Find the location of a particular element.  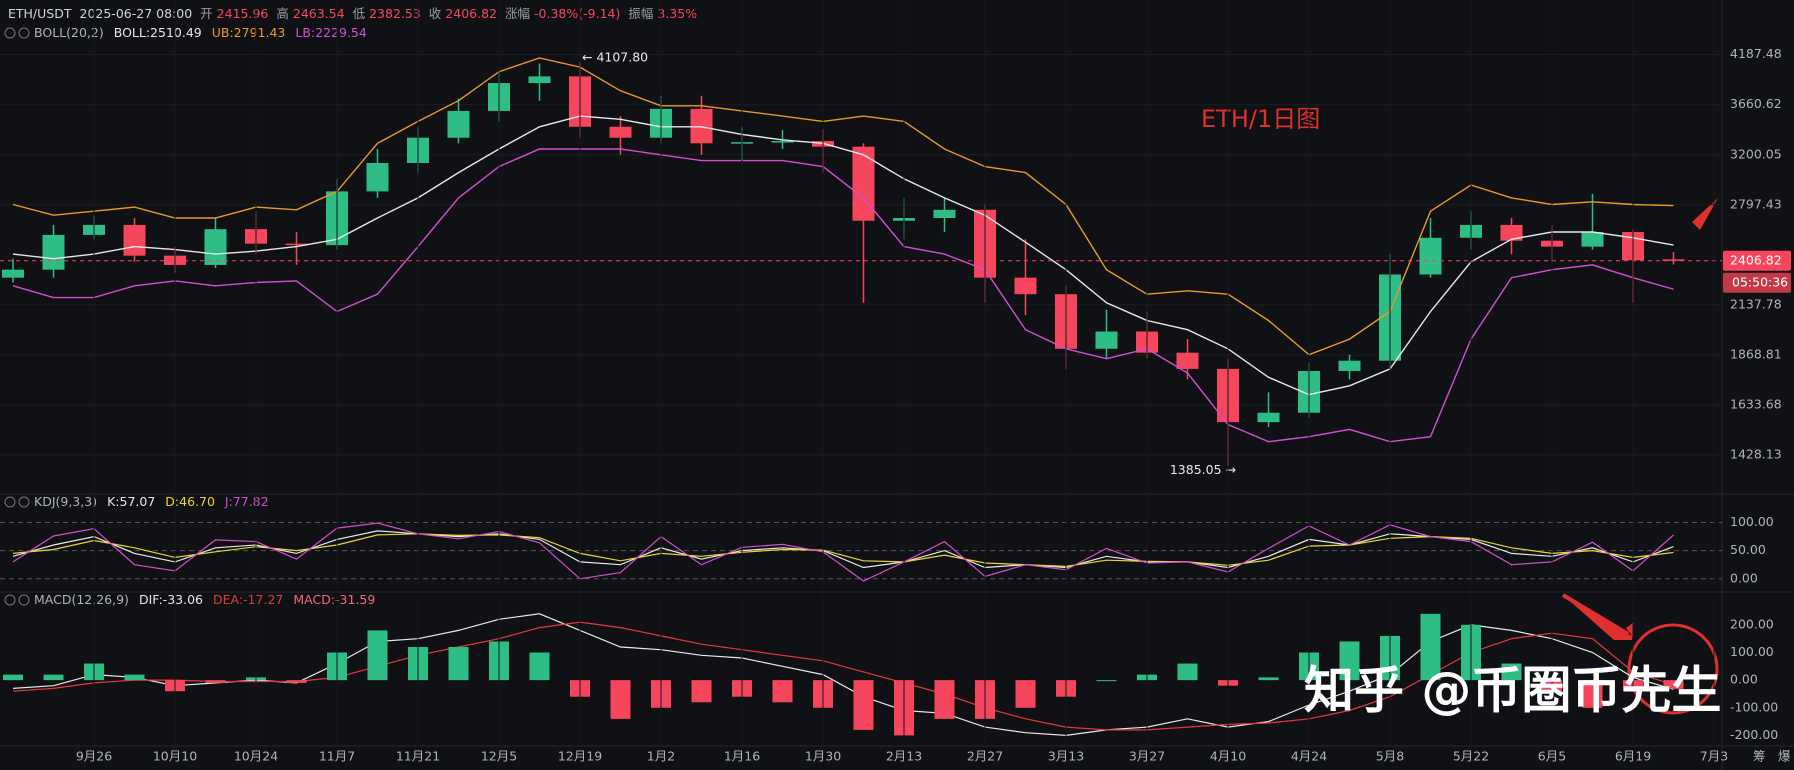

legend-entry: K:57.07 is located at coordinates (131, 501).